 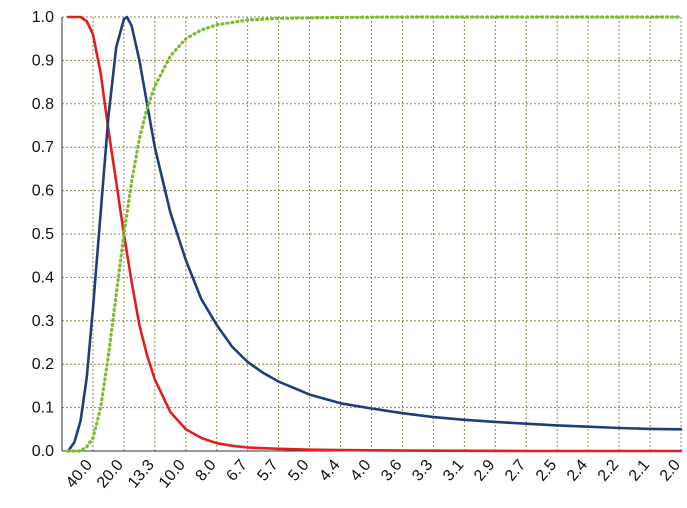 What do you see at coordinates (43, 364) in the screenshot?
I see `y-tick-label: 0.2` at bounding box center [43, 364].